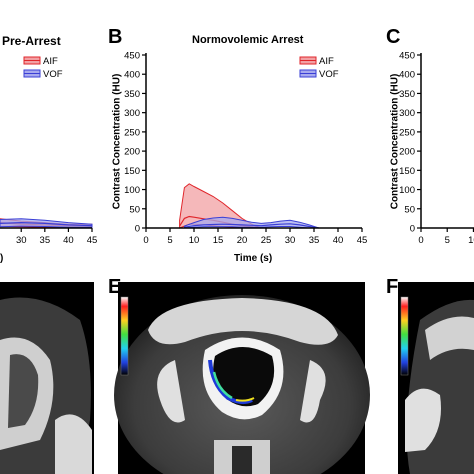 This screenshot has height=474, width=474. I want to click on vof-legend-label-pre-arrest: VOF, so click(53, 74).